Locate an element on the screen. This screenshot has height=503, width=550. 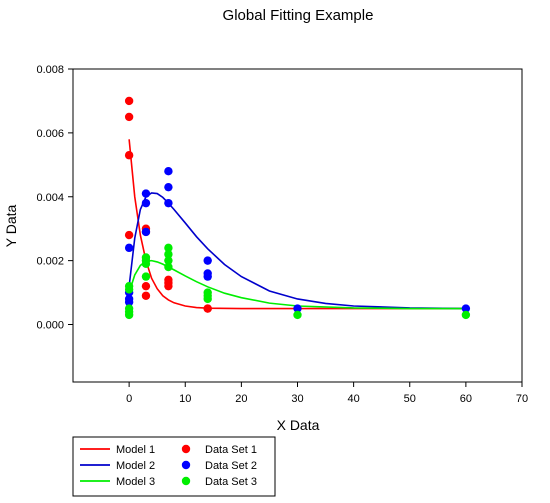
legend-box is located at coordinates (174, 466).